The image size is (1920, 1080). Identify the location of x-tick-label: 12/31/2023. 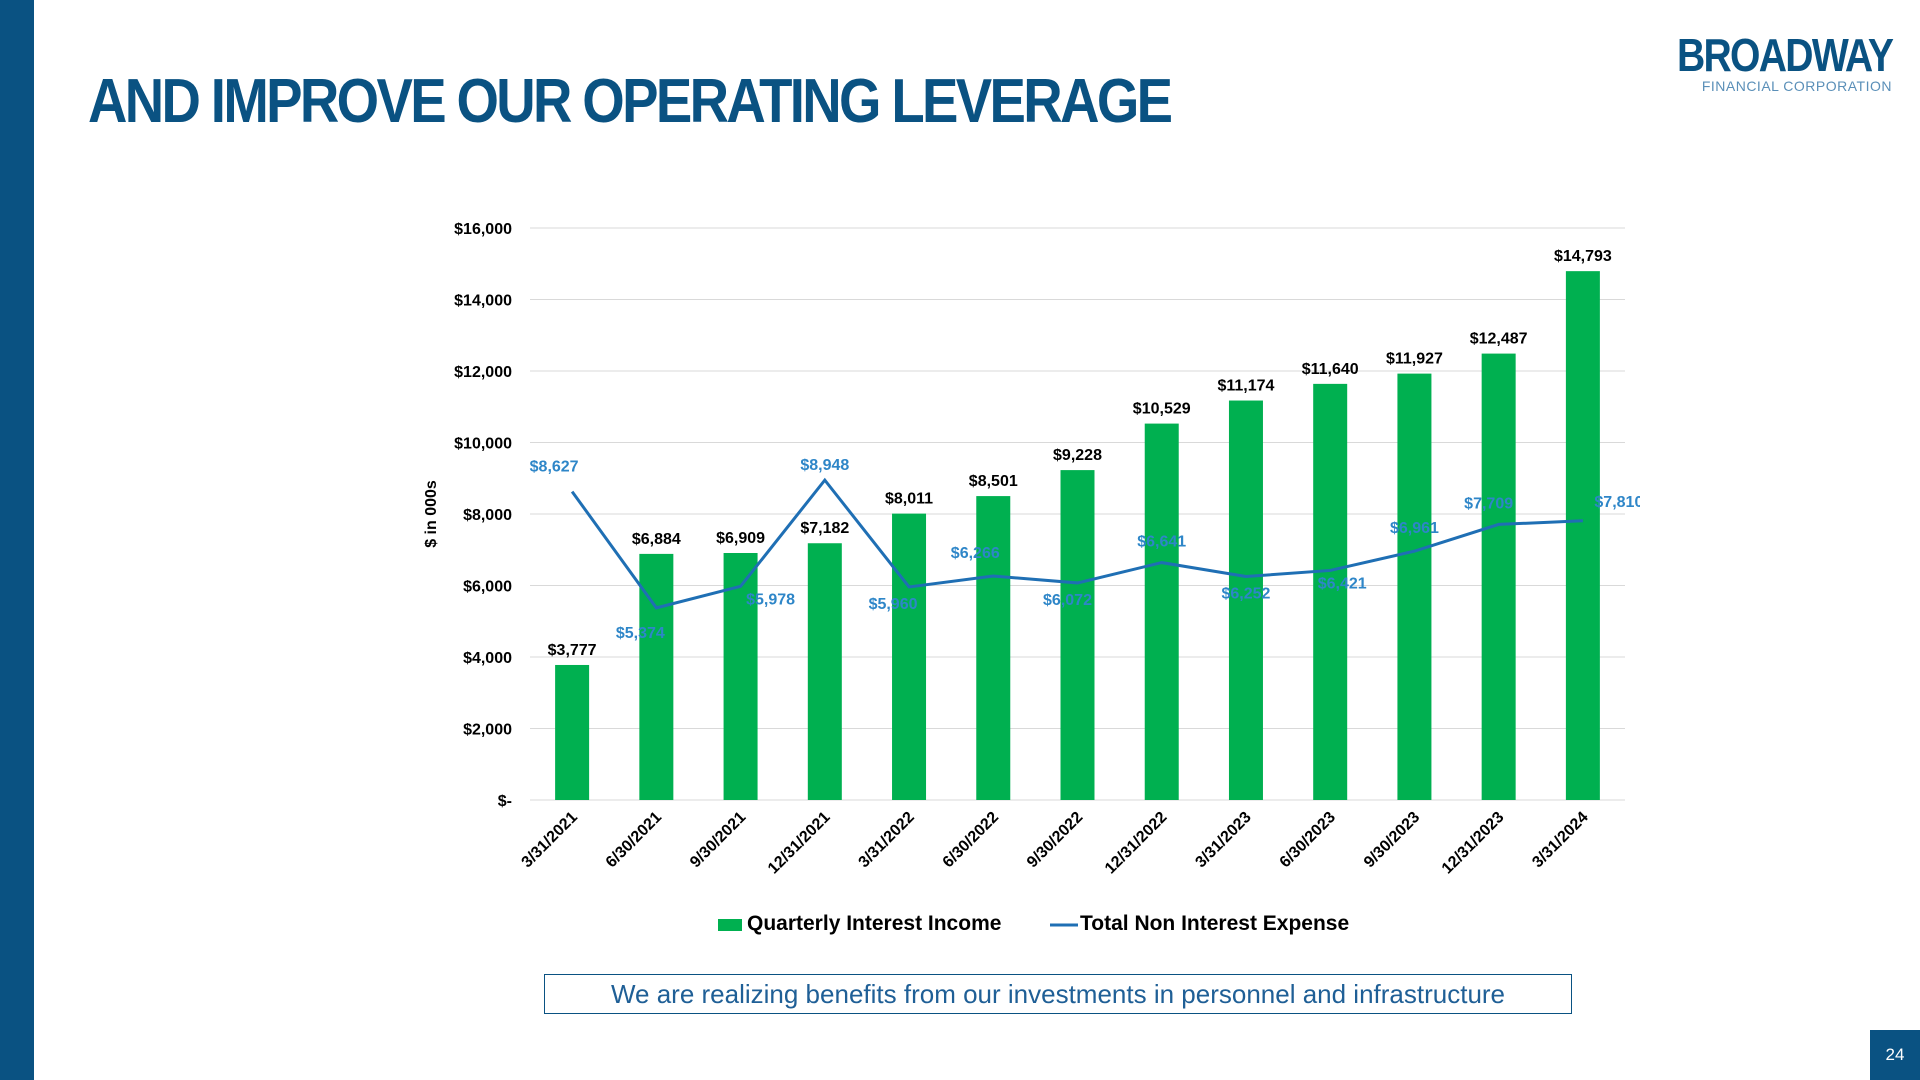
(1473, 843).